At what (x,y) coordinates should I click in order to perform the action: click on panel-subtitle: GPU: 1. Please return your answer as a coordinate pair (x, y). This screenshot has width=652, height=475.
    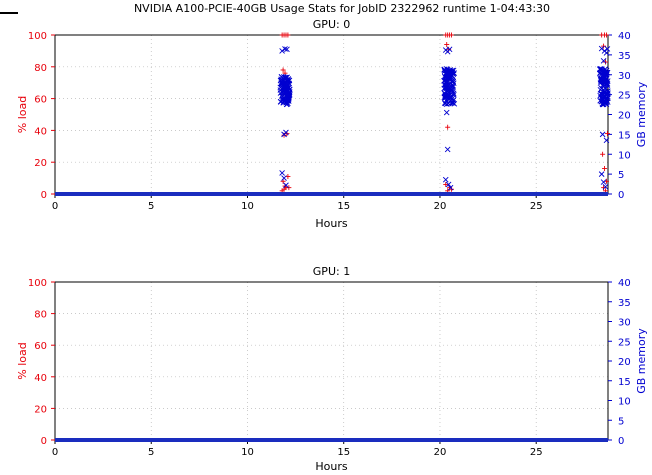
    Looking at the image, I should click on (331, 271).